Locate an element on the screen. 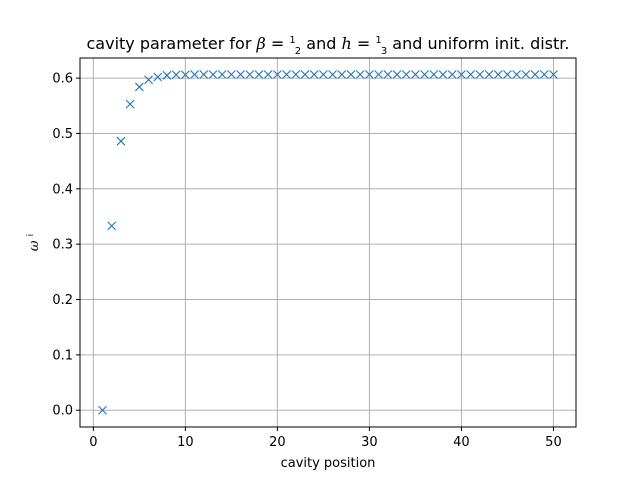 This screenshot has height=480, width=640. title-h-numerator: 1 is located at coordinates (378, 40).